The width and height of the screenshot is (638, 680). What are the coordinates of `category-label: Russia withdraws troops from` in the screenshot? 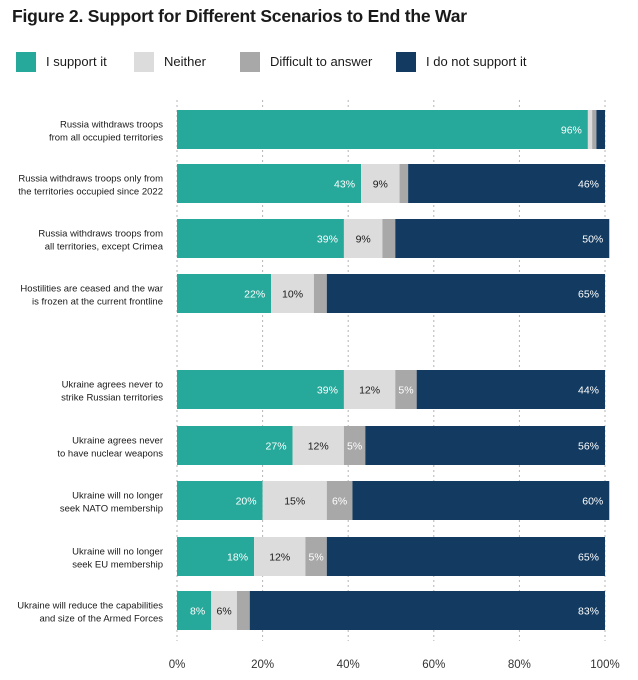 It's located at (100, 234).